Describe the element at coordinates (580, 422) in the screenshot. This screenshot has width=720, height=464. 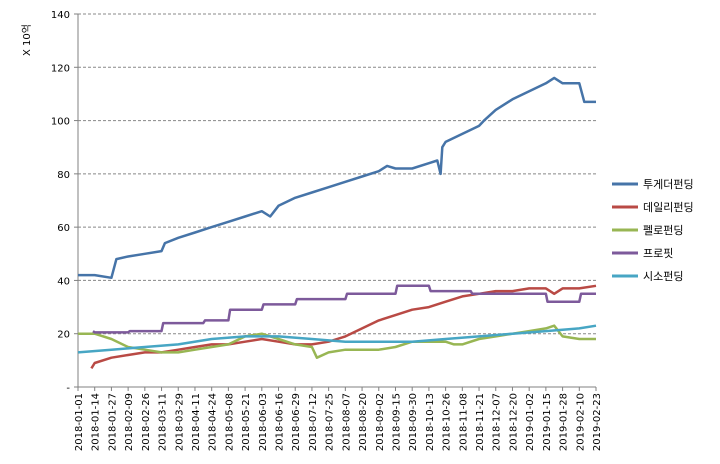
I see `x-tick-label: 2019-02-10` at that location.